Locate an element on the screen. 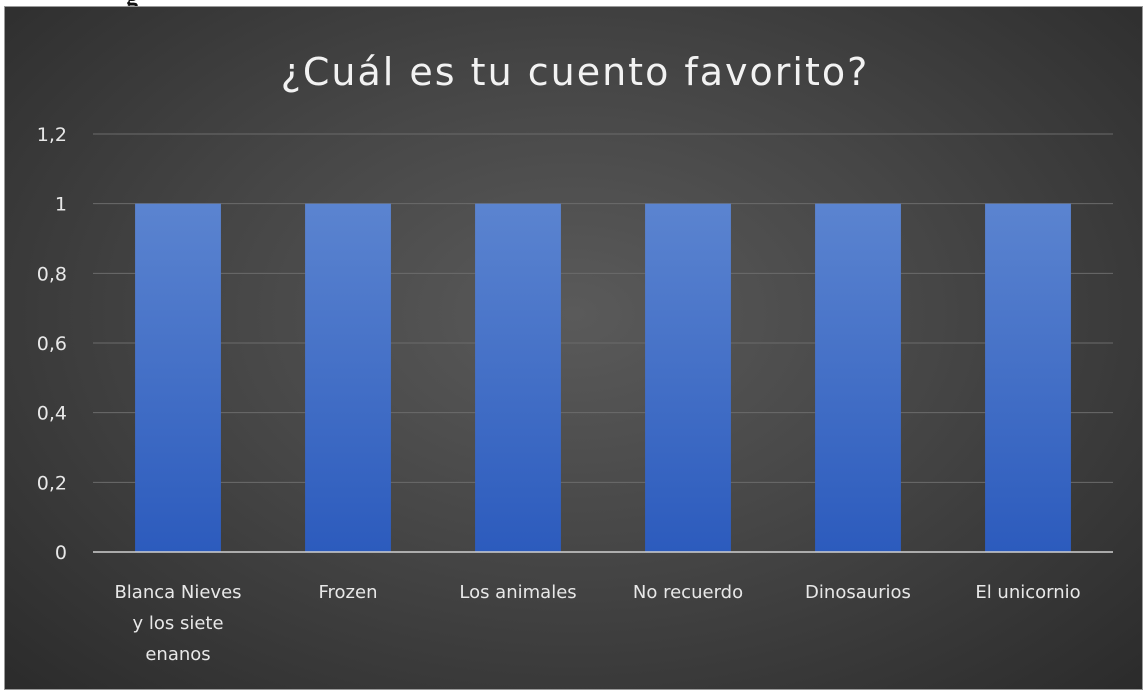  y-tick-label: 0,6 is located at coordinates (52, 344).